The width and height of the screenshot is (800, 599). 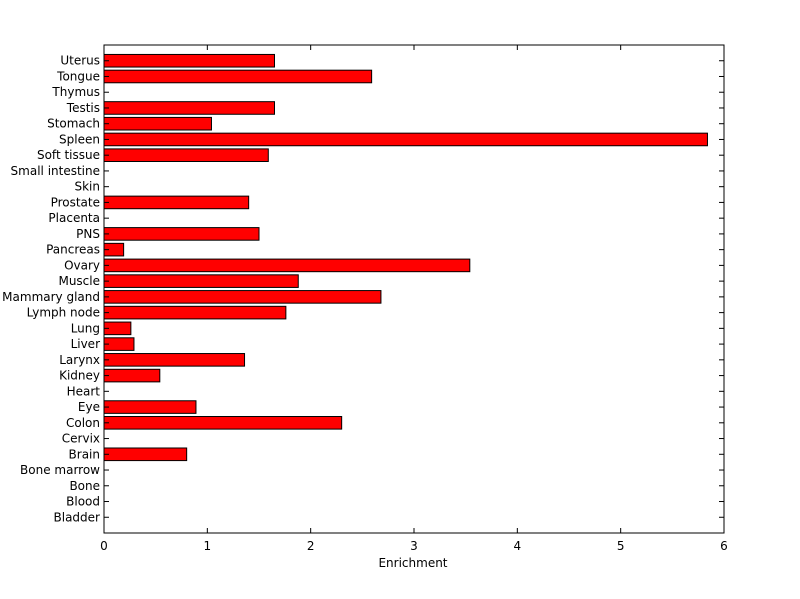 What do you see at coordinates (63, 313) in the screenshot?
I see `y-tick-label: Lymph node` at bounding box center [63, 313].